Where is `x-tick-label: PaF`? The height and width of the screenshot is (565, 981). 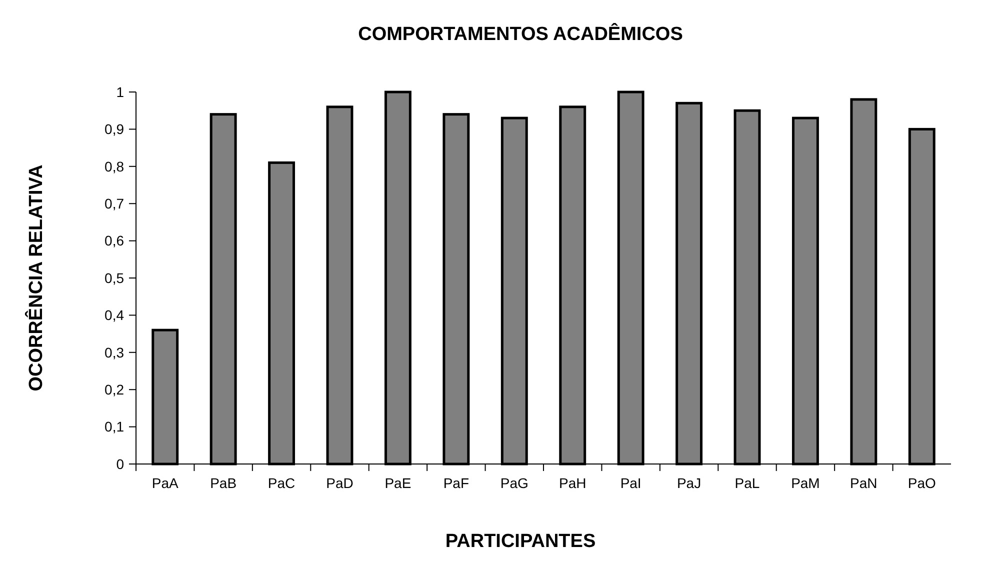
x-tick-label: PaF is located at coordinates (456, 483).